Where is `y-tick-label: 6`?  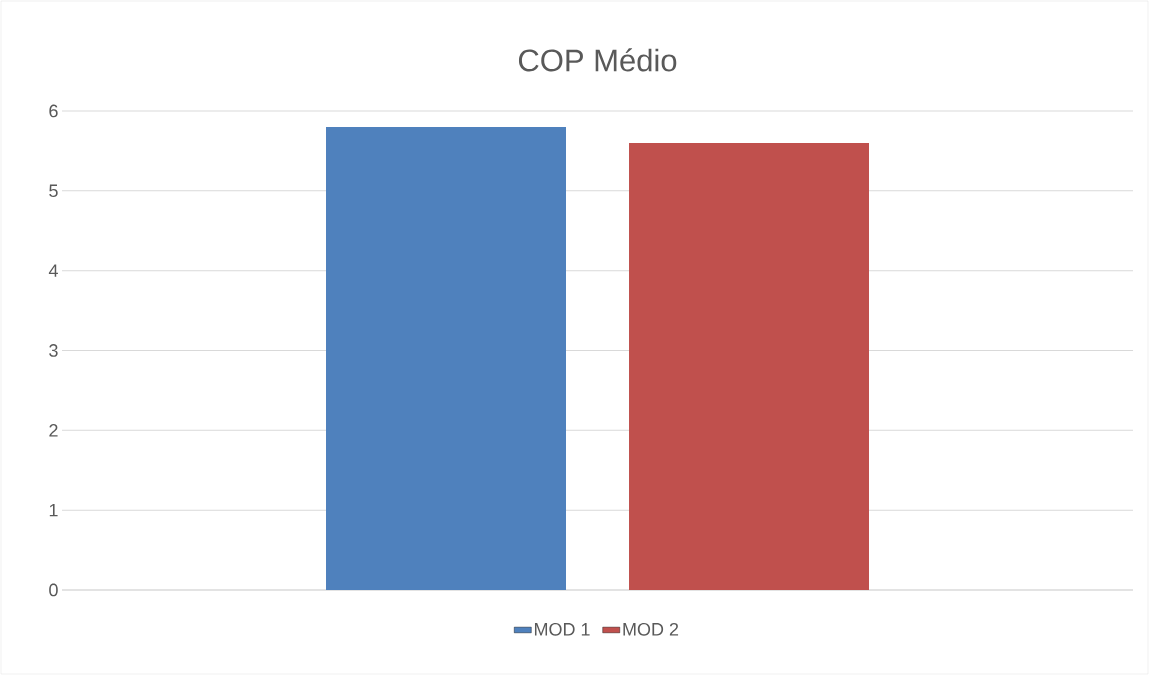
y-tick-label: 6 is located at coordinates (53, 111).